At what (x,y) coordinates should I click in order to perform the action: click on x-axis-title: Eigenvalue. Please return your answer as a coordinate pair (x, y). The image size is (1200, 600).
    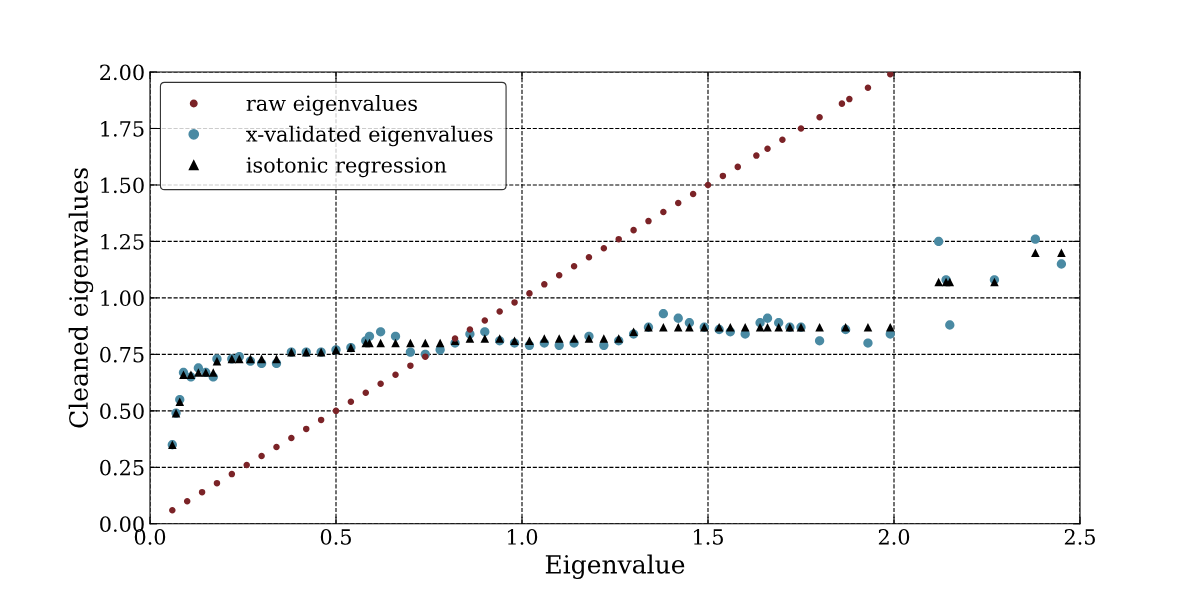
    Looking at the image, I should click on (615, 566).